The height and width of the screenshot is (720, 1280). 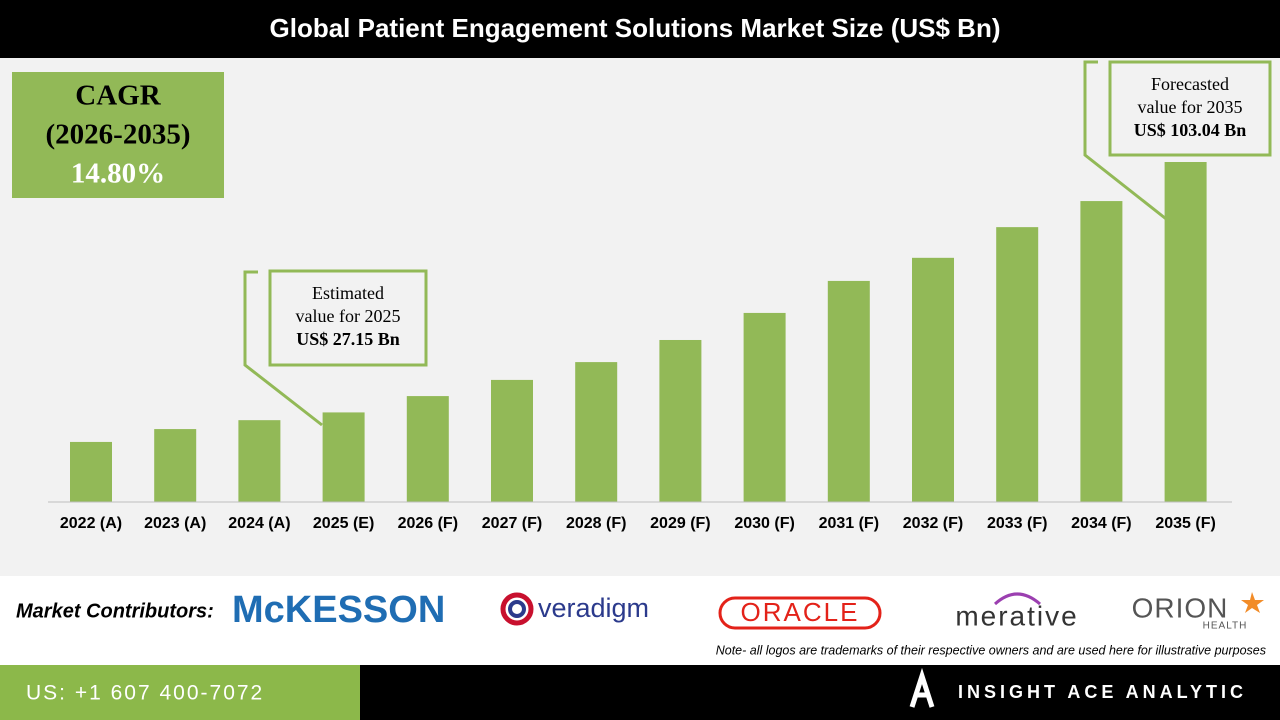 What do you see at coordinates (512, 523) in the screenshot?
I see `x-tick-label: 2027 (F)` at bounding box center [512, 523].